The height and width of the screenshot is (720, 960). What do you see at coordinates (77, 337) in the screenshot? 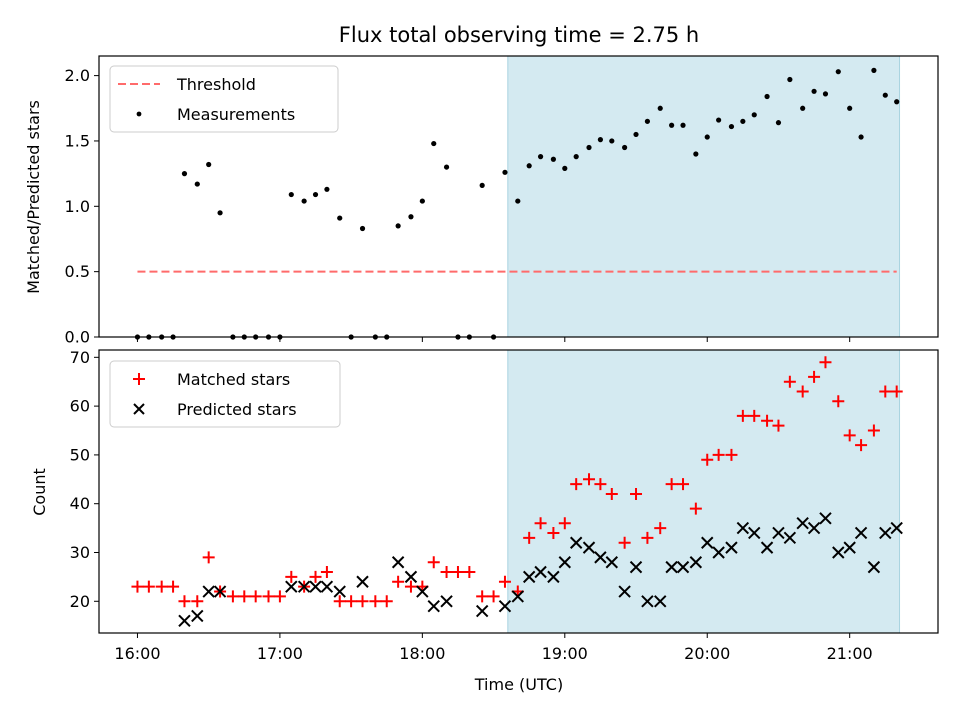
I see `y-tick-label: 0.0` at bounding box center [77, 337].